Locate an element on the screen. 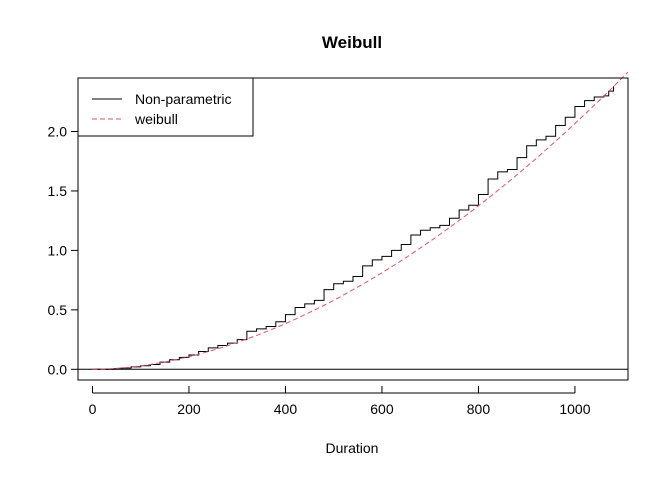 Image resolution: width=668 pixels, height=477 pixels. y-tick-label: 2.0 is located at coordinates (58, 132).